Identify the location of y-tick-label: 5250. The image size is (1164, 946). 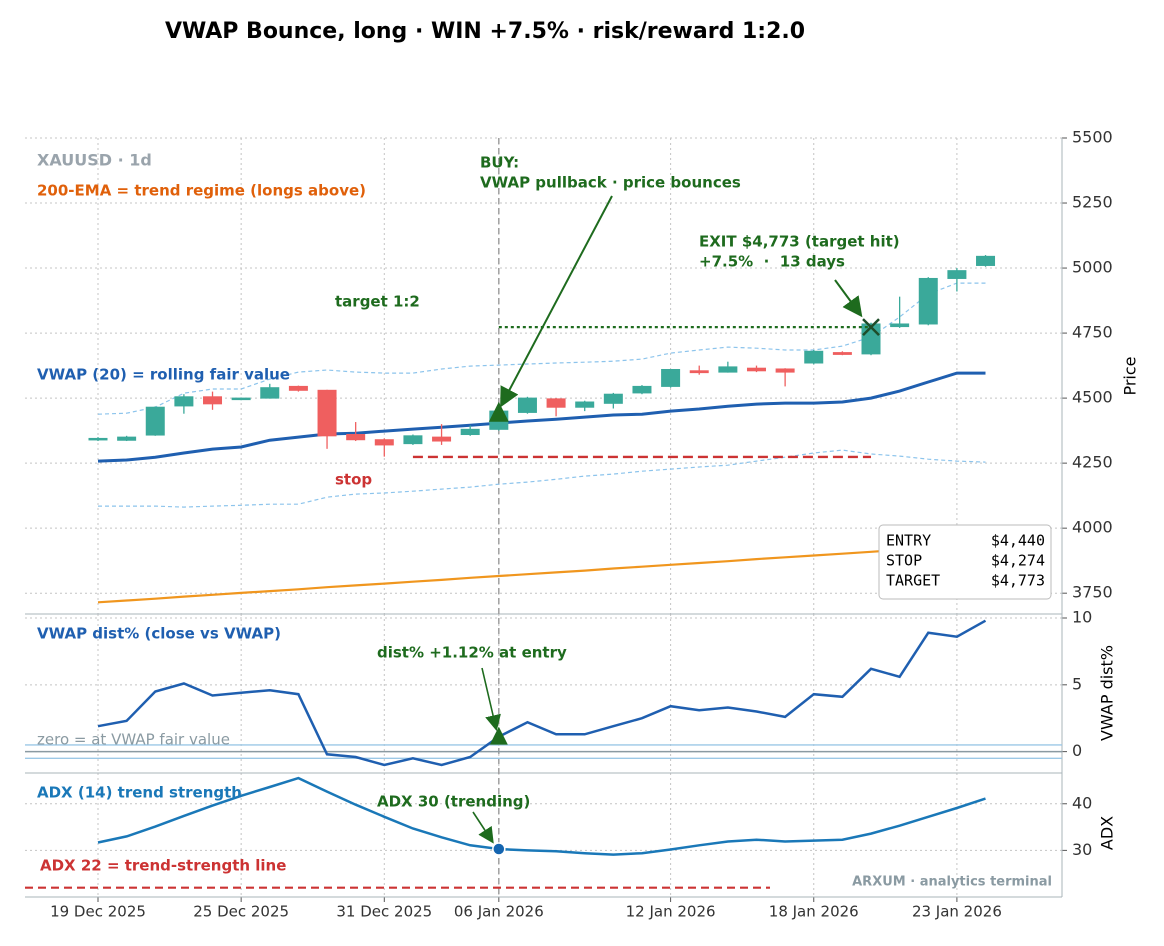
(1092, 202).